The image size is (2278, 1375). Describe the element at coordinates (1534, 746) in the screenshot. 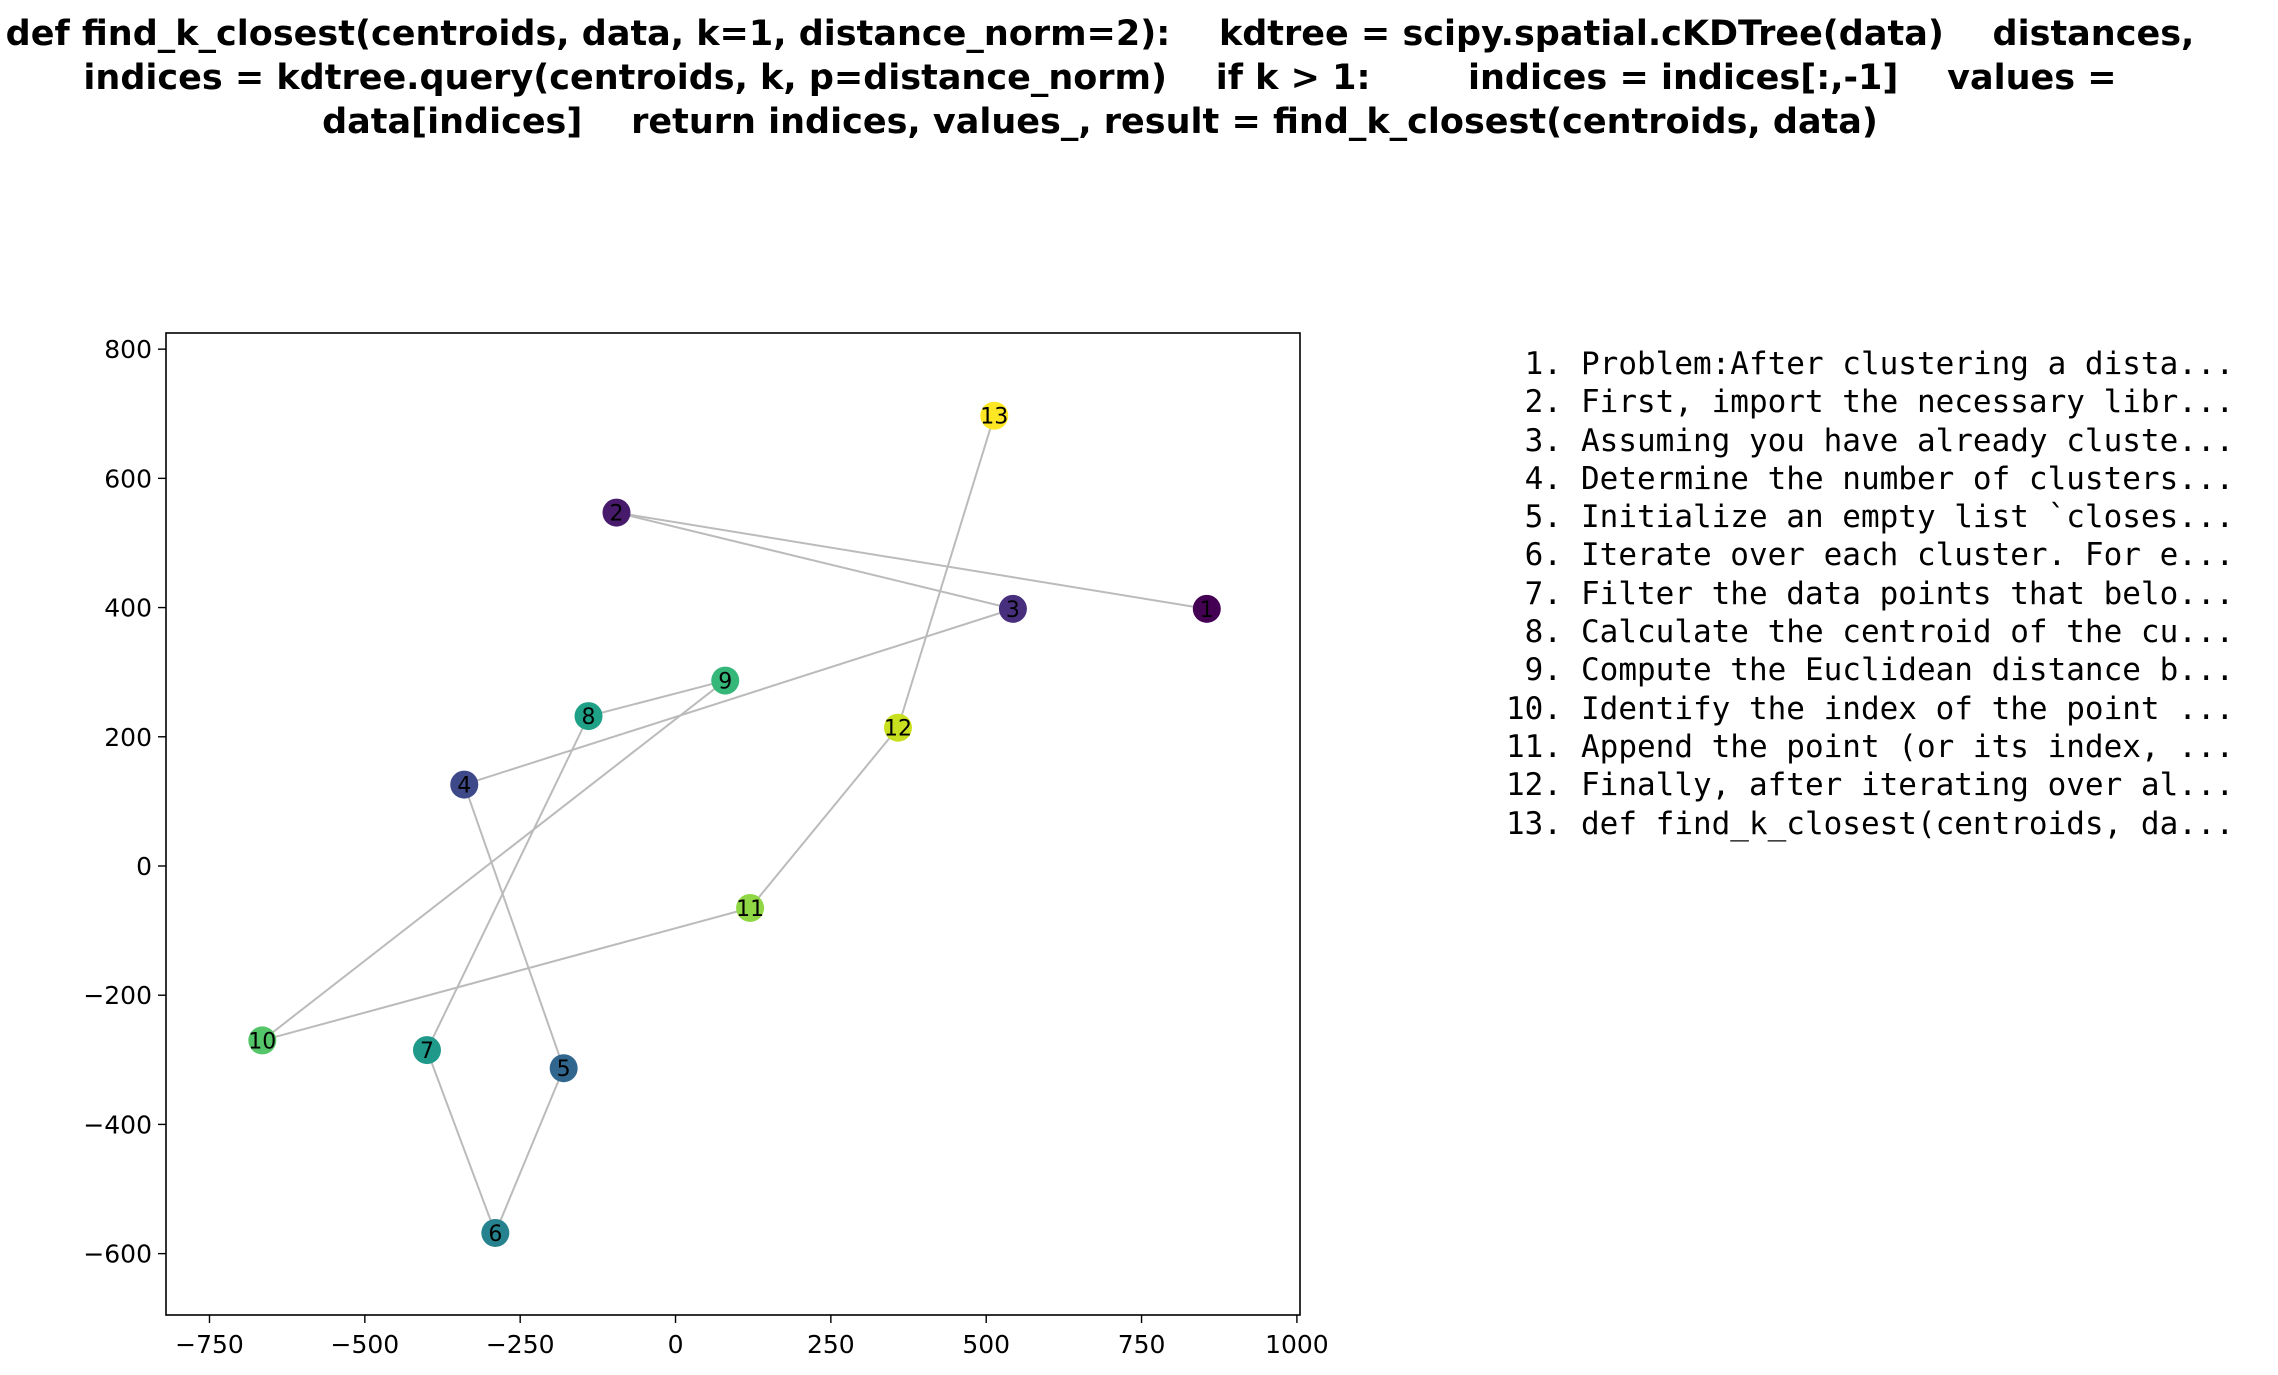

I see `step-number: 11.` at that location.